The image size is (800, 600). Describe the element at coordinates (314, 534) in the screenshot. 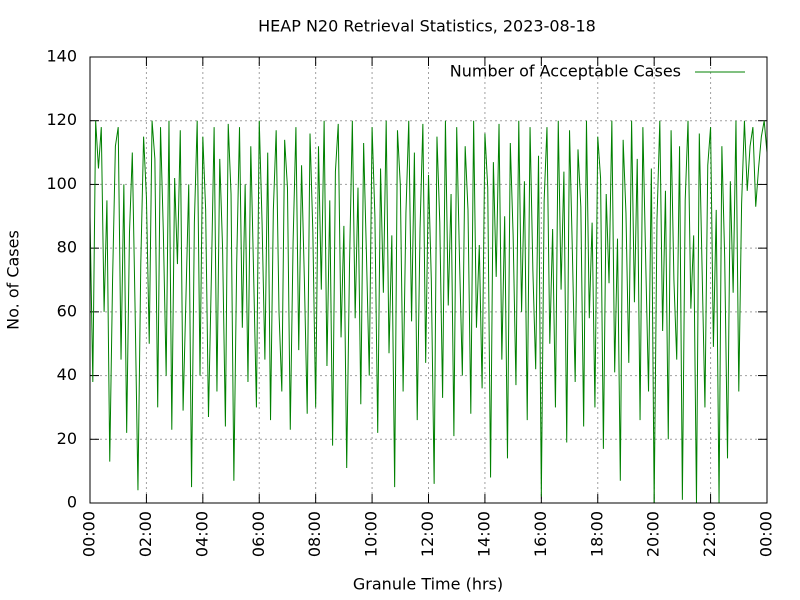

I see `x-tick-label: 08:00` at that location.